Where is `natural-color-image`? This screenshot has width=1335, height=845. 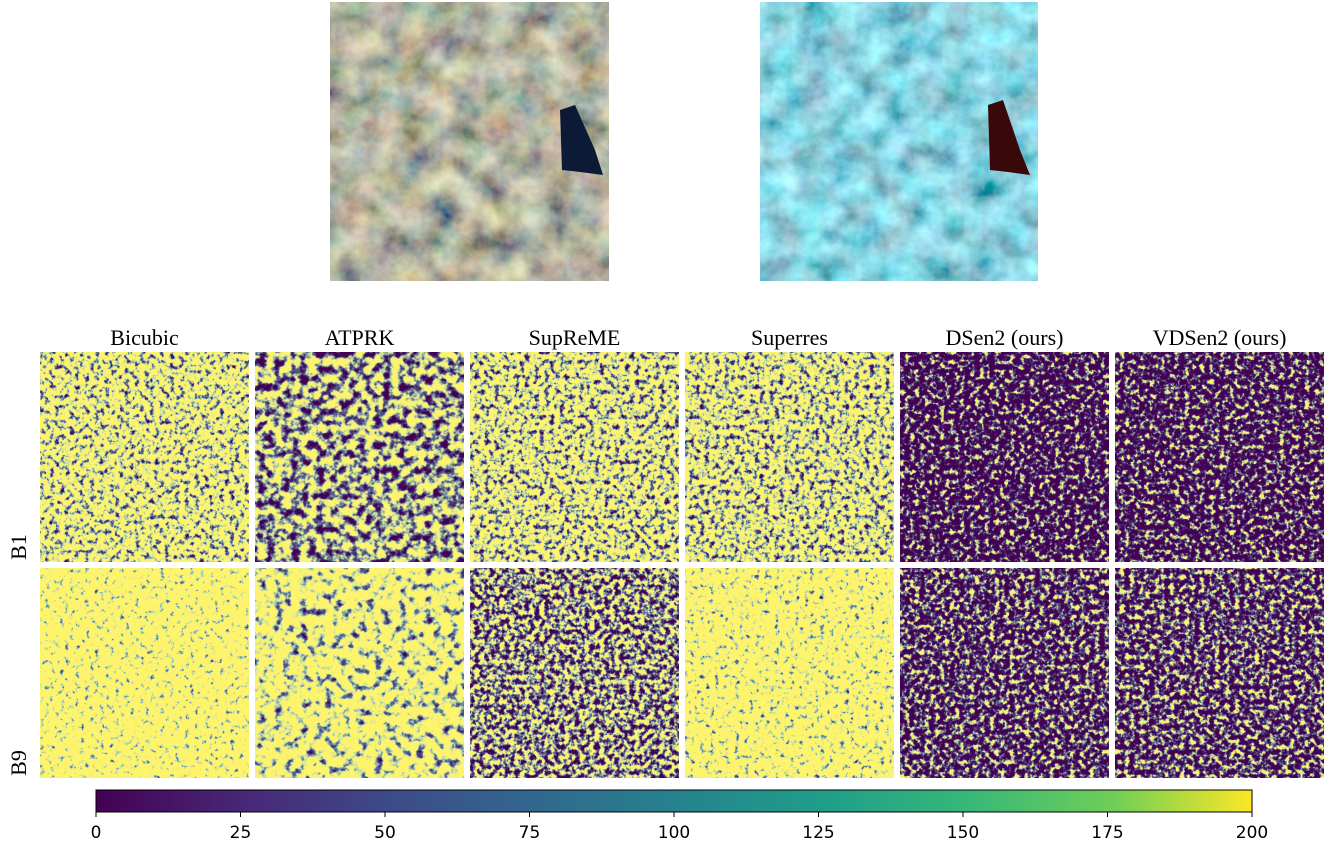 natural-color-image is located at coordinates (469, 141).